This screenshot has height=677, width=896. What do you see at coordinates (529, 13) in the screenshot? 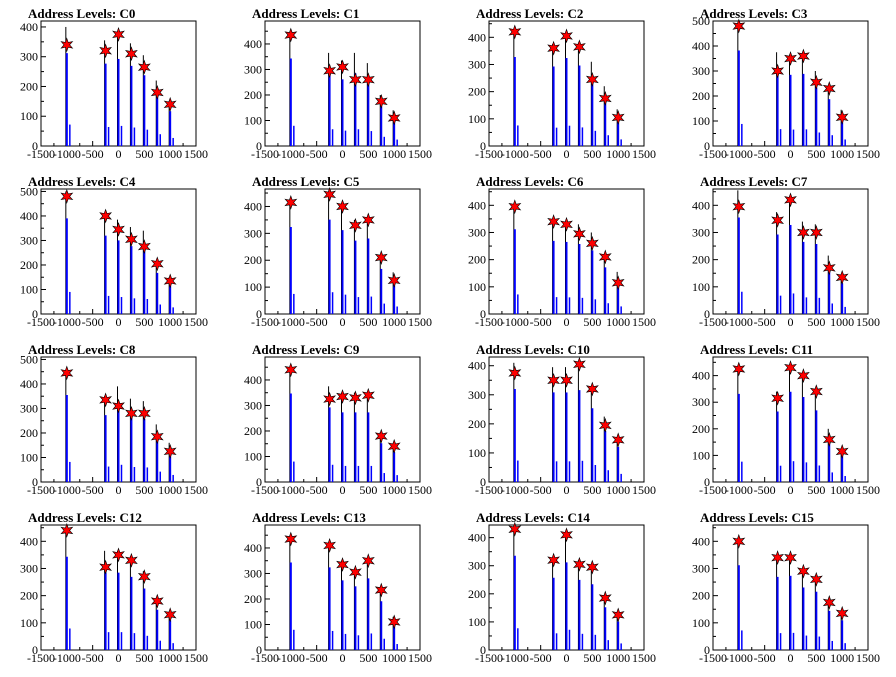
I see `panel-title: Address Levels: C2` at bounding box center [529, 13].